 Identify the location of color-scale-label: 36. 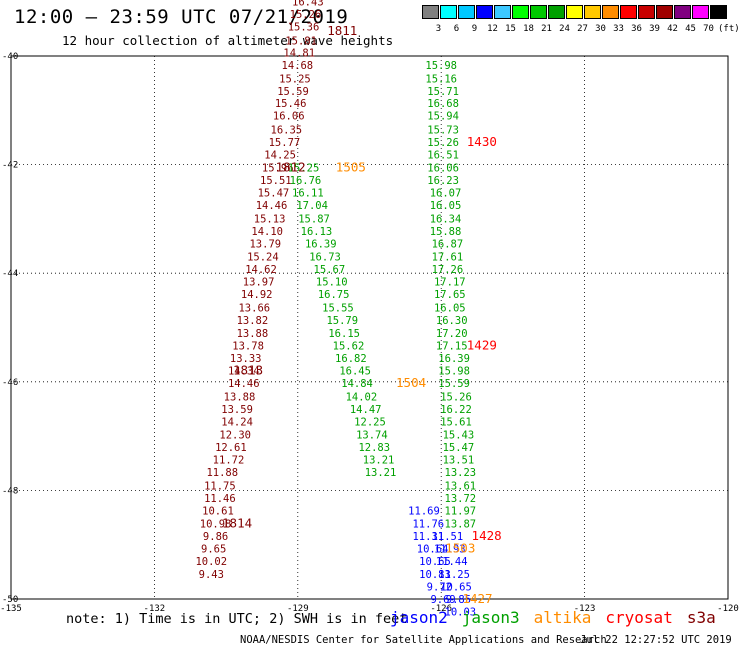
(636, 29).